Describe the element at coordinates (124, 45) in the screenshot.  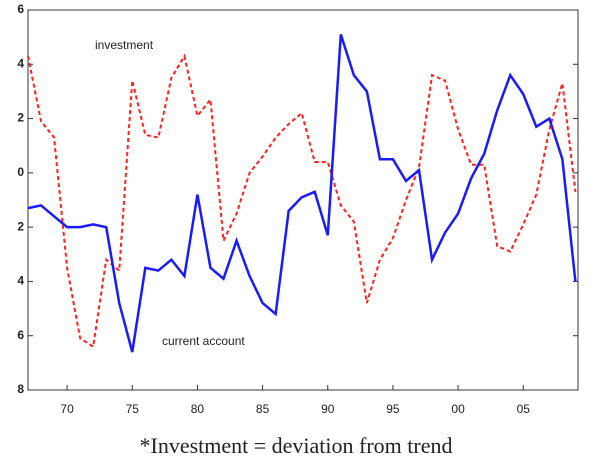
I see `series-label: investment` at that location.